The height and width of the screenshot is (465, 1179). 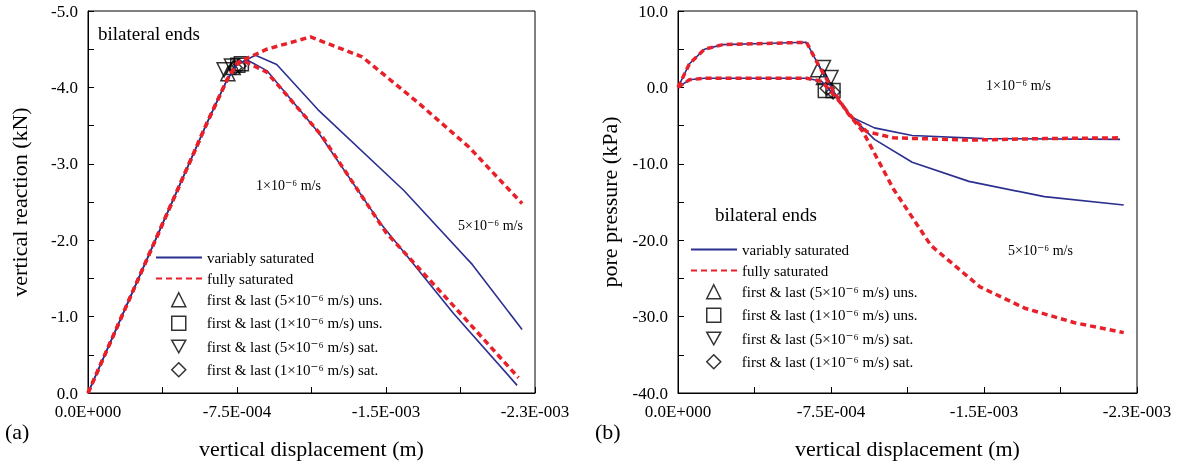 I want to click on y-tick-label: -40.0, so click(x=650, y=393).